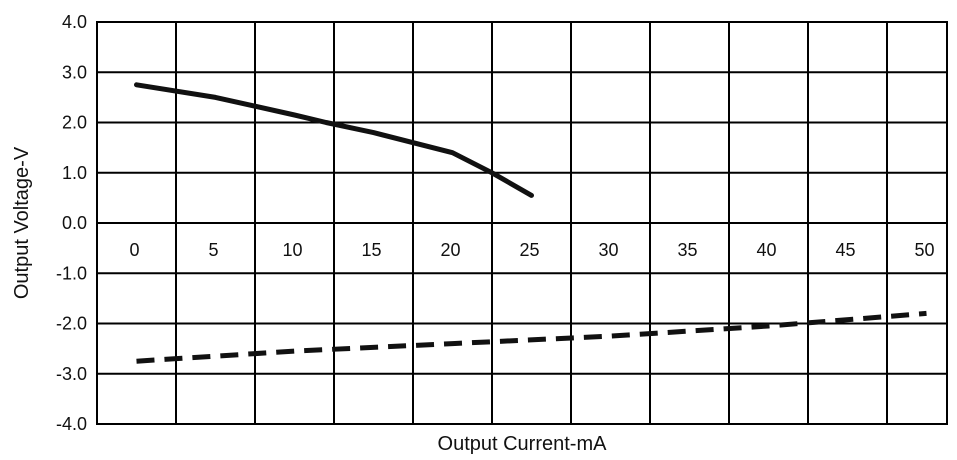 This screenshot has width=957, height=460. I want to click on x-axis-label: Output Current-mA, so click(523, 444).